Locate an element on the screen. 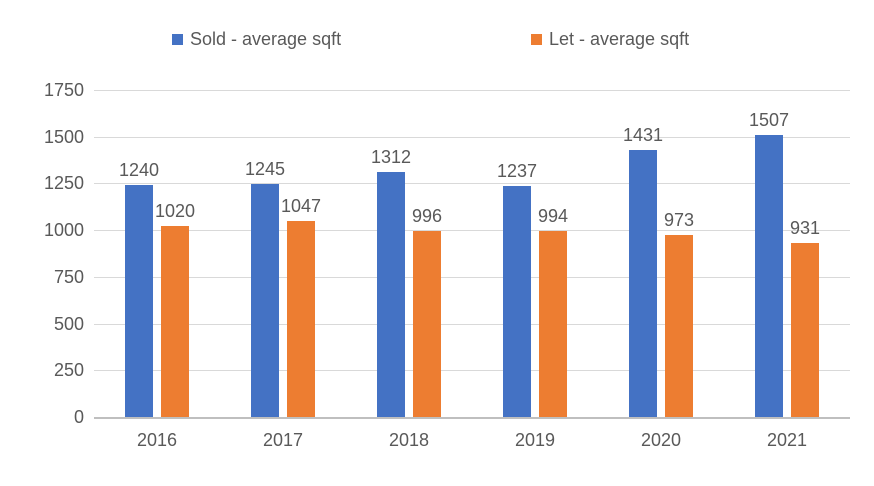 Image resolution: width=874 pixels, height=486 pixels. x-axis-tick-2018: 2018 is located at coordinates (409, 440).